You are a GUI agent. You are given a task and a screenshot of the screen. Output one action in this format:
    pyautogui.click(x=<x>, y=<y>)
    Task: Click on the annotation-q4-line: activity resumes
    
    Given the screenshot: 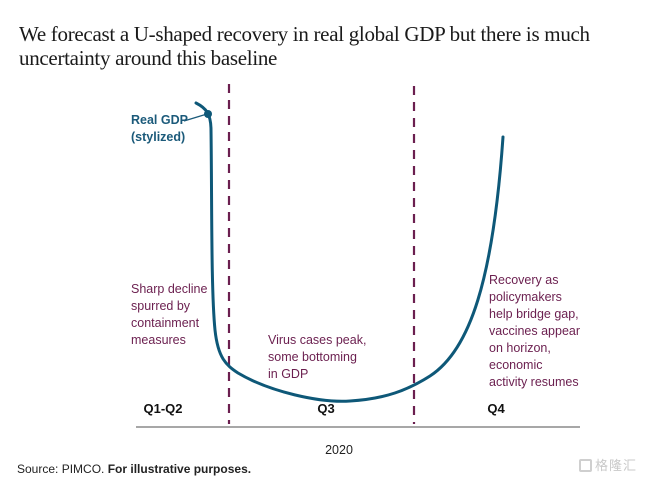 What is the action you would take?
    pyautogui.click(x=534, y=382)
    